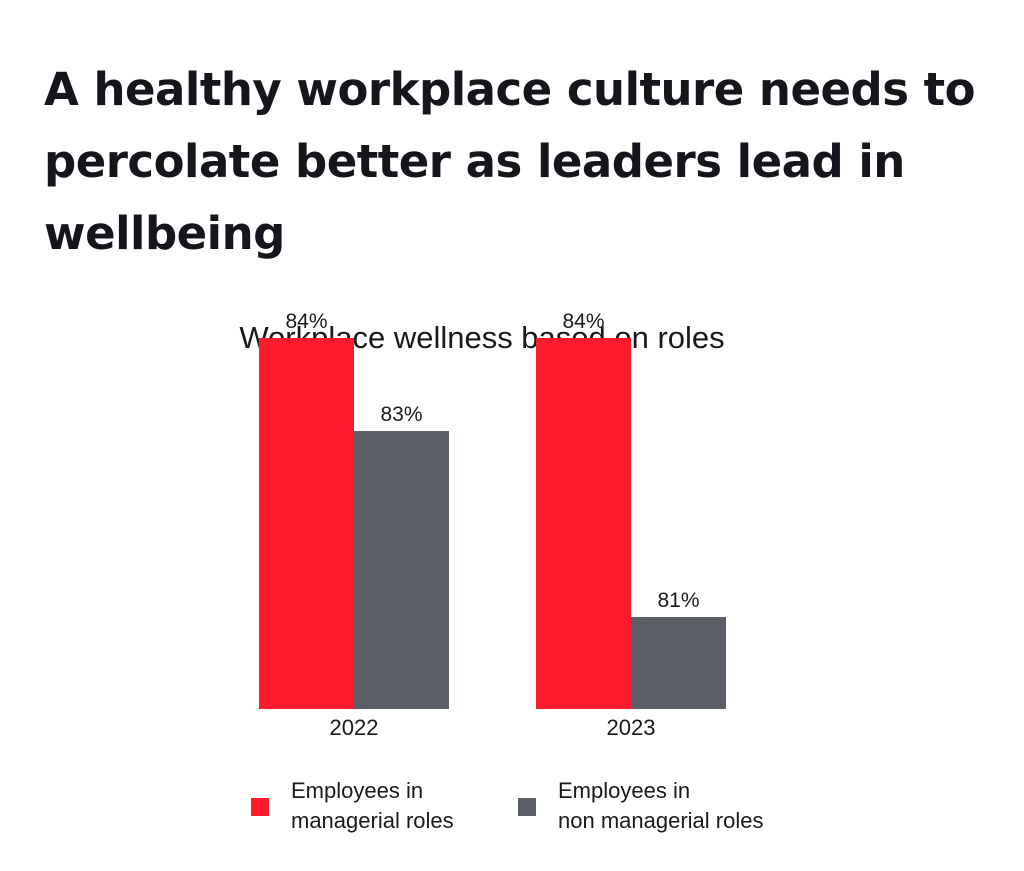 The image size is (1024, 871). What do you see at coordinates (583, 523) in the screenshot?
I see `bar-2023-managerial` at bounding box center [583, 523].